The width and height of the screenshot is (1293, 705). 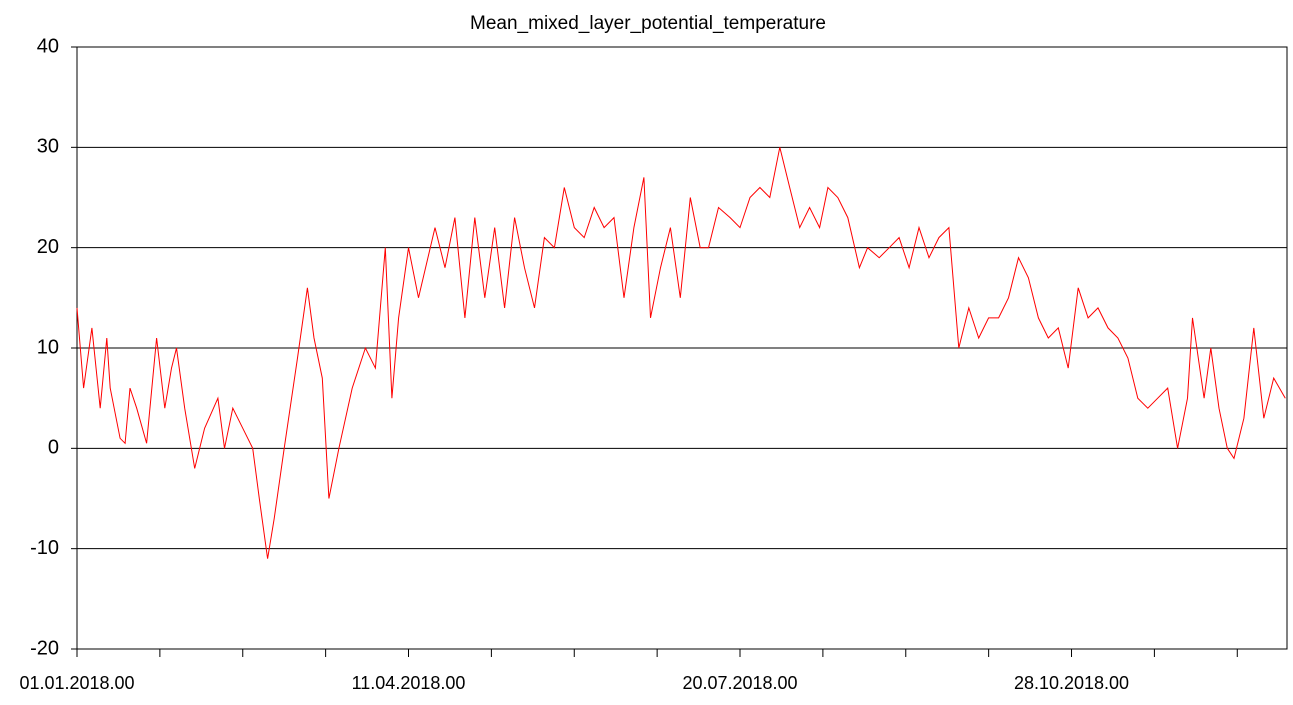 What do you see at coordinates (48, 347) in the screenshot?
I see `y-tick-label: 10` at bounding box center [48, 347].